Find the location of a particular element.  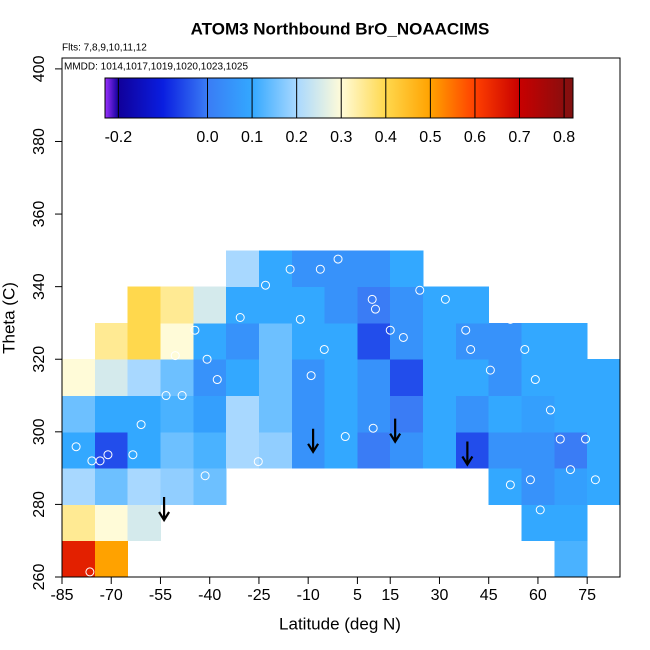

x-tick-label: -10 is located at coordinates (308, 595).